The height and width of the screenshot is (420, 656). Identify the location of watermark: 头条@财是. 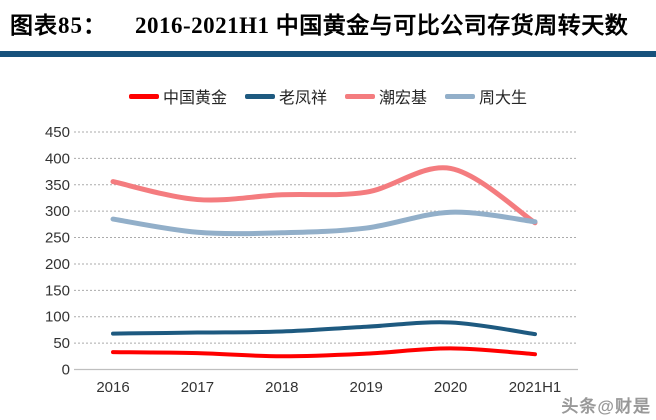
(606, 406).